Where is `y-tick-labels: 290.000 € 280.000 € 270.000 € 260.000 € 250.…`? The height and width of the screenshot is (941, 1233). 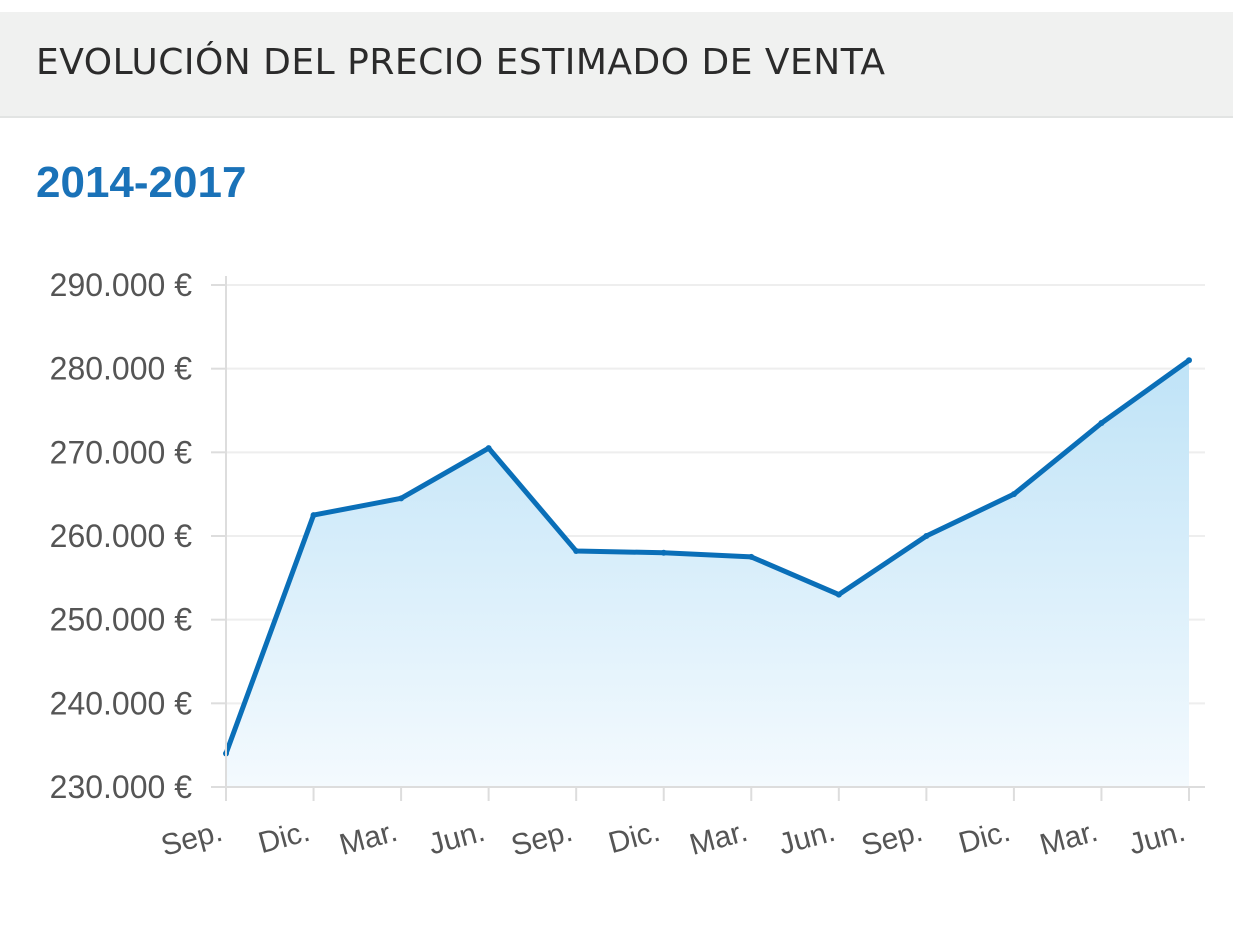 y-tick-labels: 290.000 € 280.000 € 270.000 € 260.000 € 250.… is located at coordinates (121, 536).